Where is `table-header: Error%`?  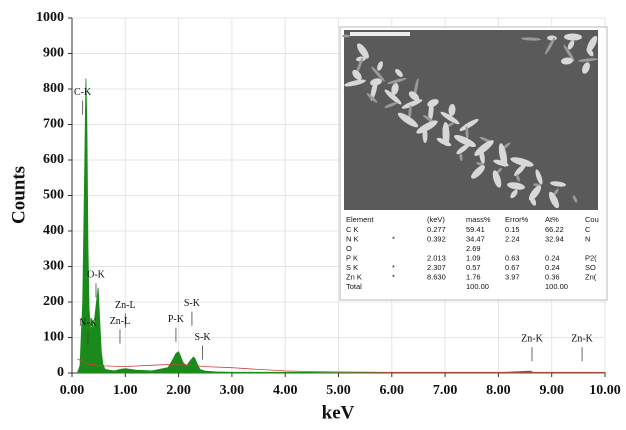 table-header: Error% is located at coordinates (517, 219).